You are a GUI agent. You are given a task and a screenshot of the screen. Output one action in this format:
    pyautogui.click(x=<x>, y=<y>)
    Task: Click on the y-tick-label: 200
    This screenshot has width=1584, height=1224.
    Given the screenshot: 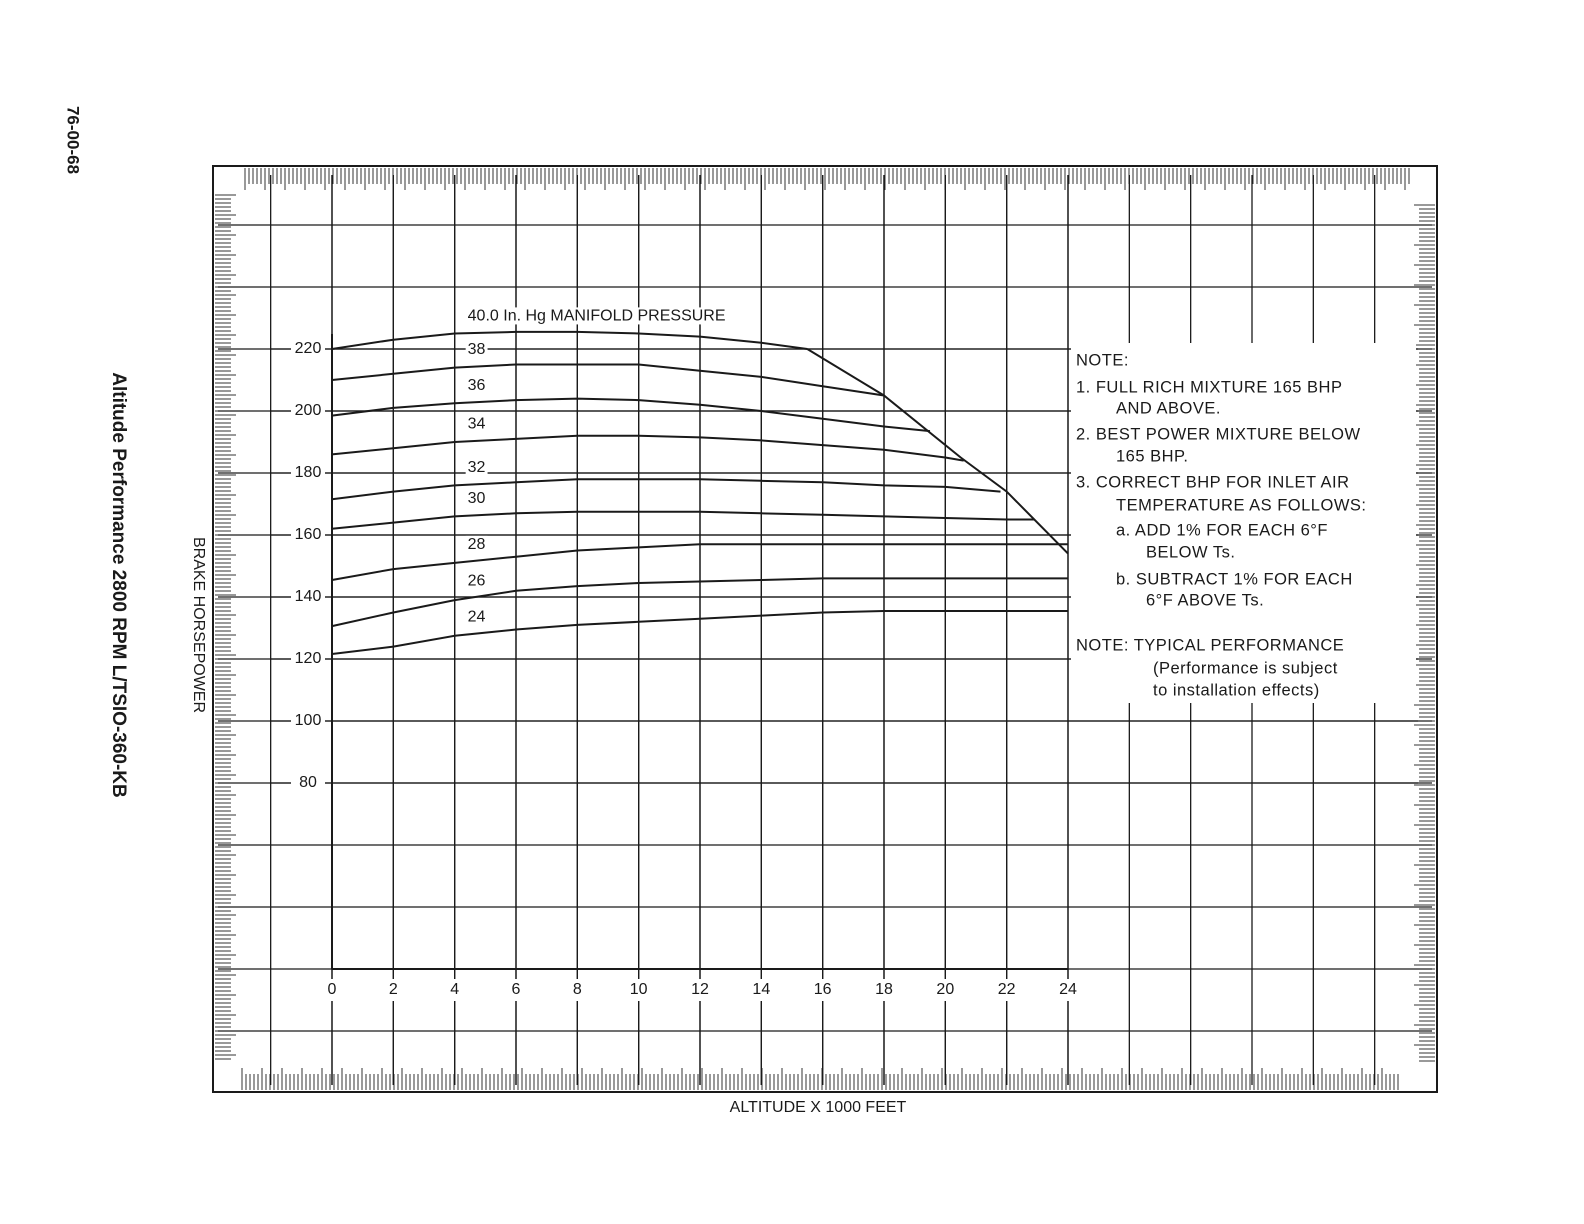 What is the action you would take?
    pyautogui.click(x=308, y=410)
    